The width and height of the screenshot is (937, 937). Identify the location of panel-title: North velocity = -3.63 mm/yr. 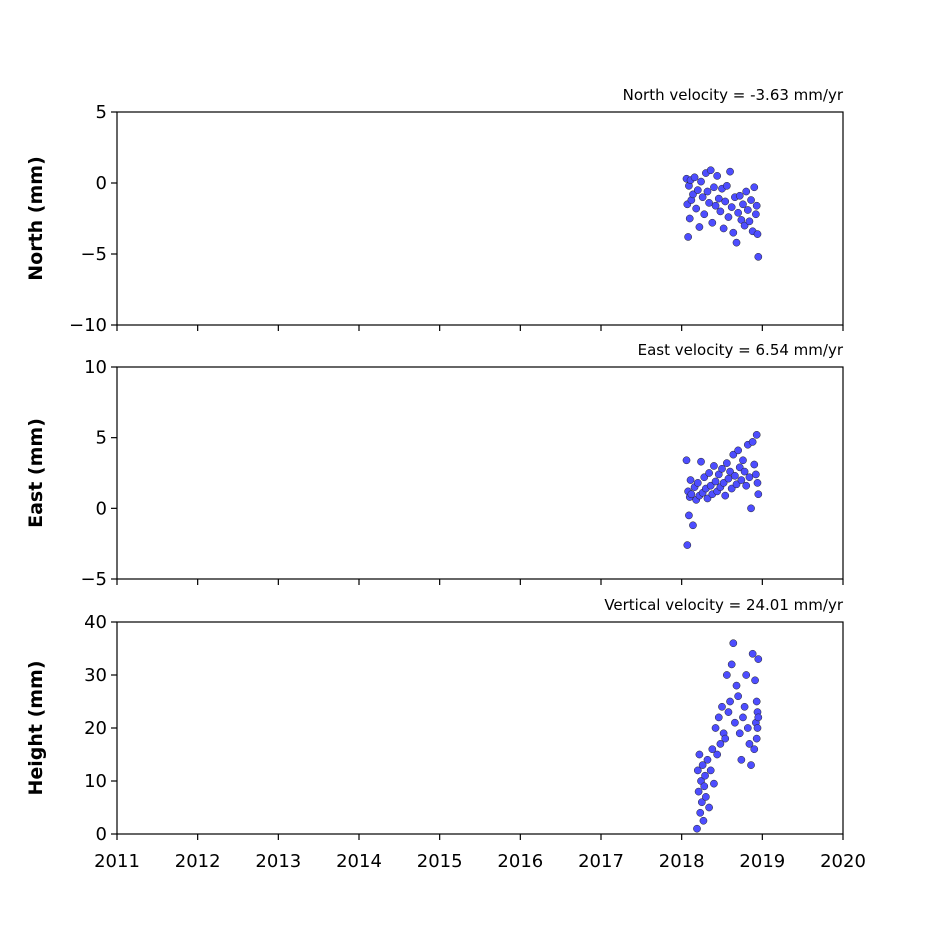
(733, 95).